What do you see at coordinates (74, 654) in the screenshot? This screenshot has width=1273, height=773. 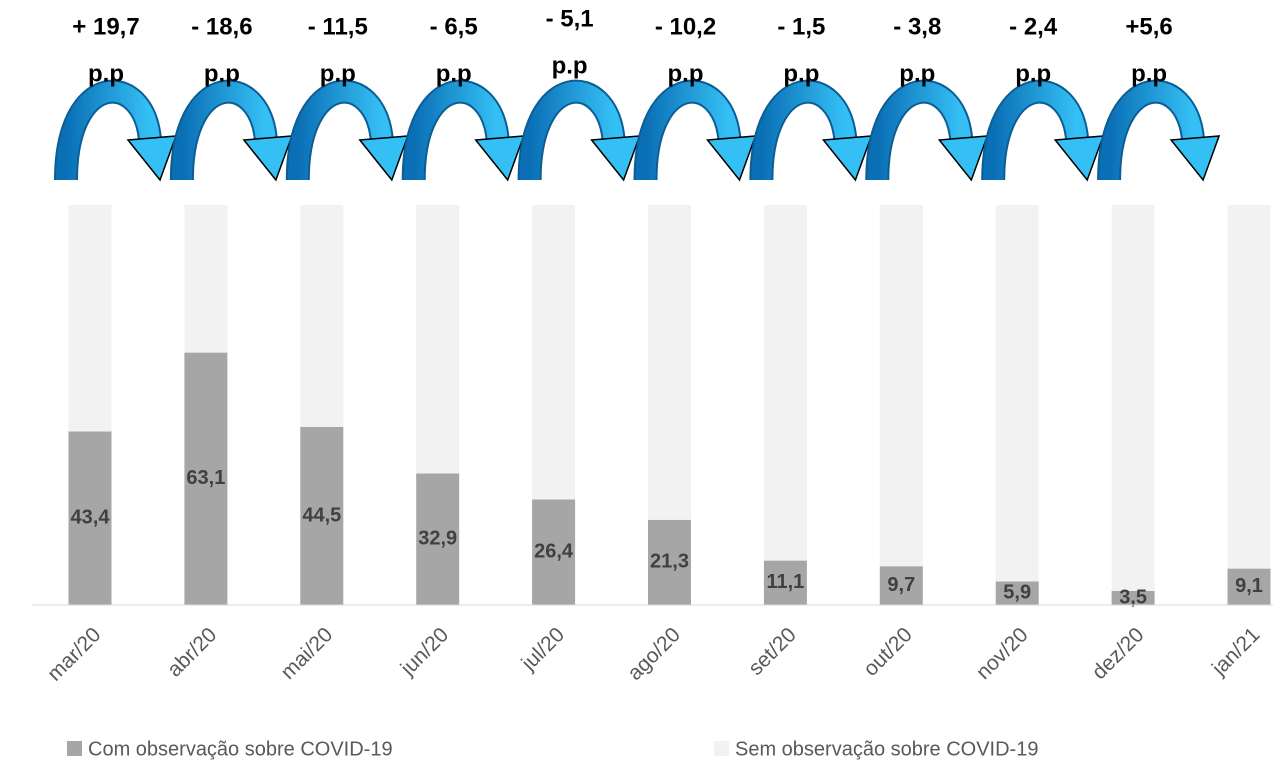 I see `x-tick-label: mar/20` at bounding box center [74, 654].